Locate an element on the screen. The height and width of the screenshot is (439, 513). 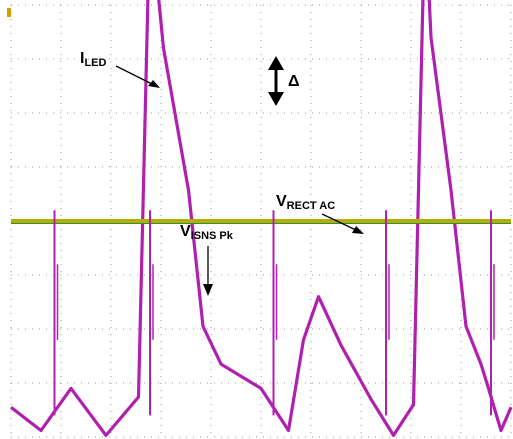
trigger-marker is located at coordinates (9, 12).